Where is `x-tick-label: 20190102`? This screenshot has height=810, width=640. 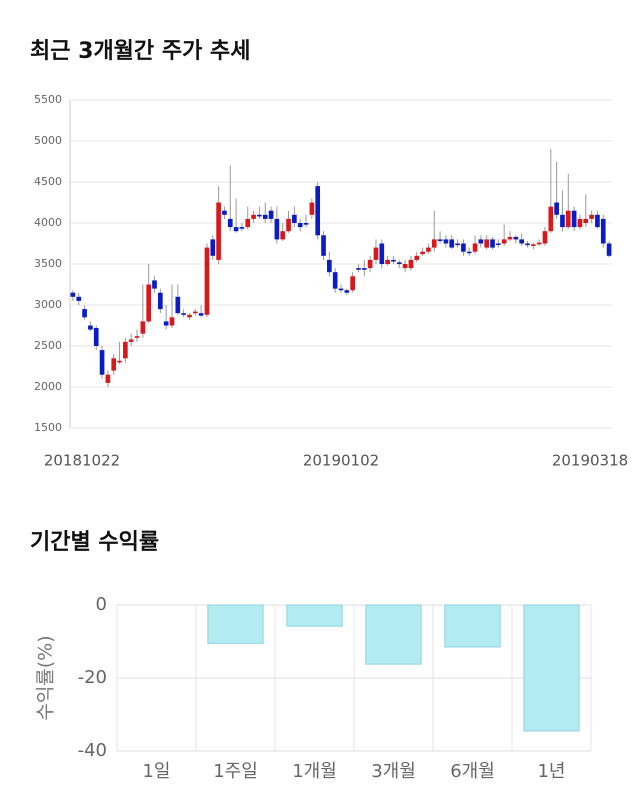
x-tick-label: 20190102 is located at coordinates (341, 461).